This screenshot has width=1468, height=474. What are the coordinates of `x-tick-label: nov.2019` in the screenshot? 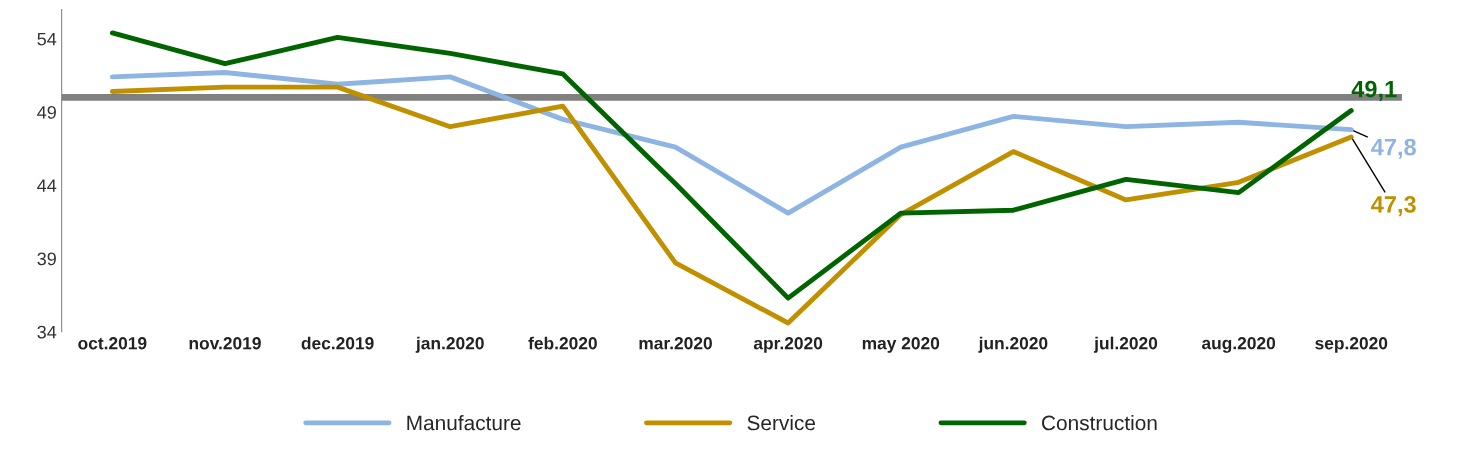 It's located at (225, 343).